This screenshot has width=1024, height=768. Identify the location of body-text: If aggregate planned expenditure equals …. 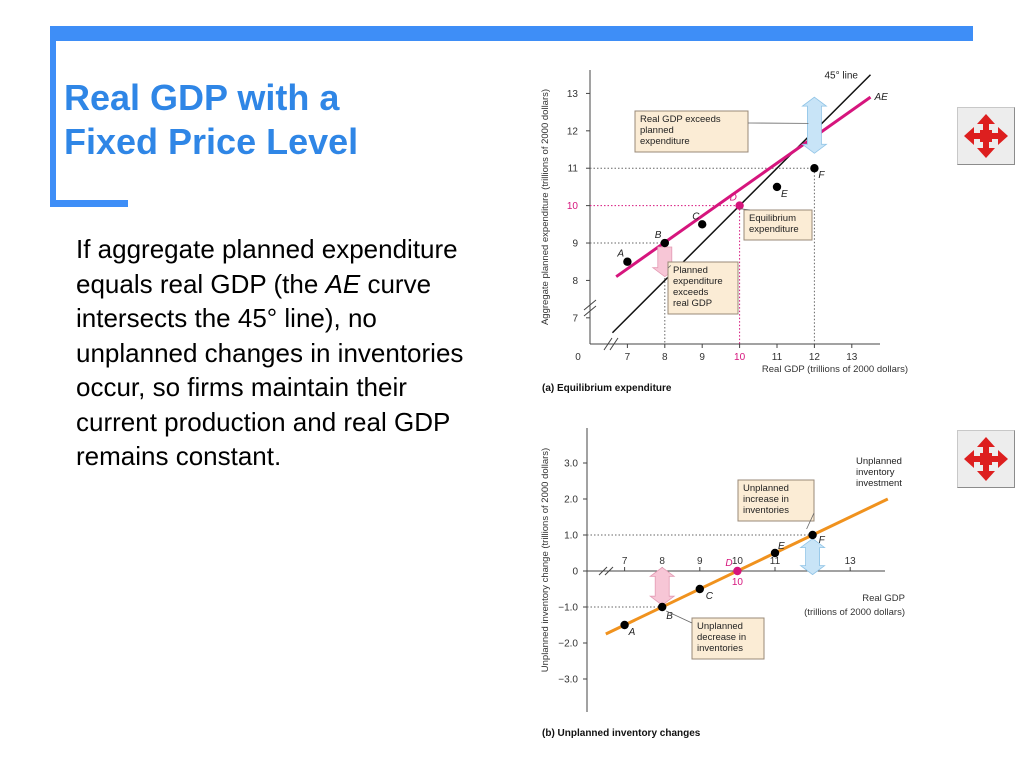
(281, 353).